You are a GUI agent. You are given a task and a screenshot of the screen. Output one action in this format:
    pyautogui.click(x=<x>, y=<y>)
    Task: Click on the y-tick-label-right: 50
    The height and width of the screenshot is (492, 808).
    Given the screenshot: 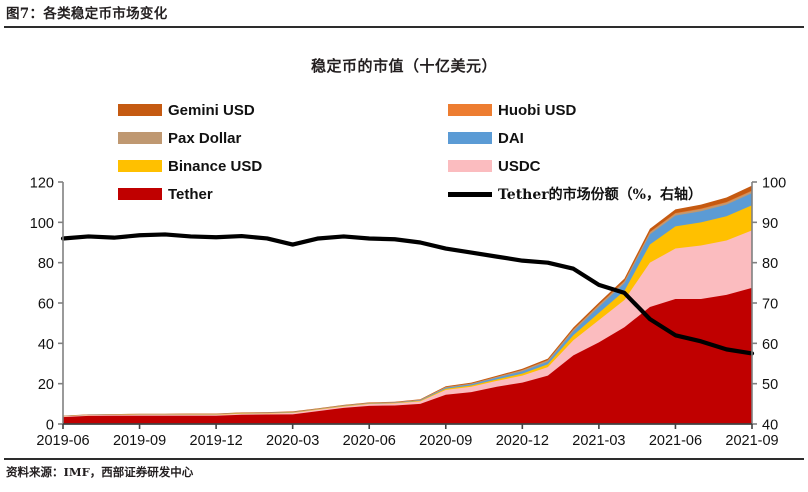 What is the action you would take?
    pyautogui.click(x=770, y=385)
    